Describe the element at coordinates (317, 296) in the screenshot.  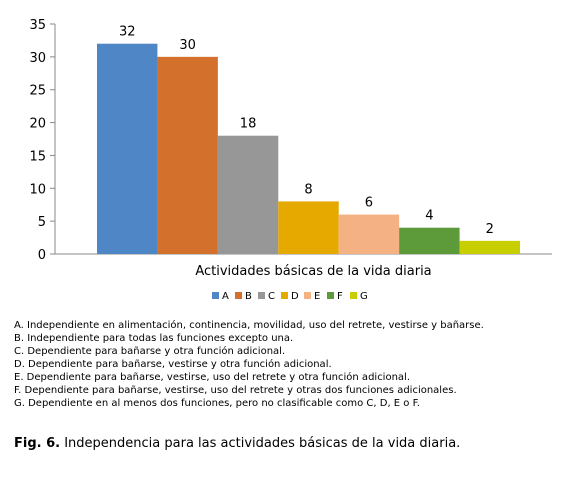
I see `legend-label-e: E` at that location.